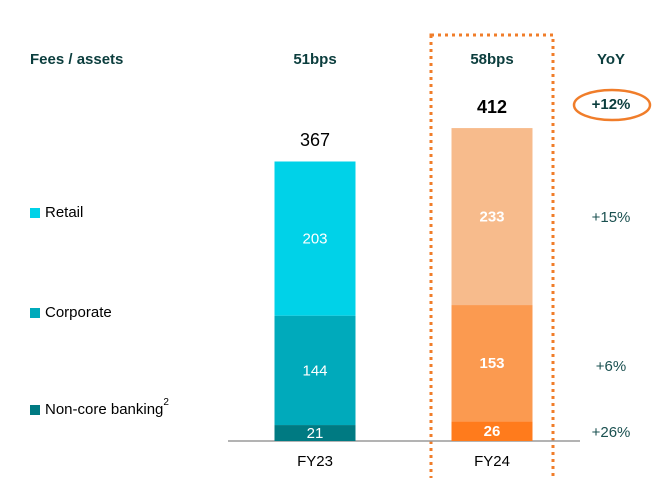 This screenshot has width=661, height=478. I want to click on legend-label: Non-core banking2, so click(107, 407).